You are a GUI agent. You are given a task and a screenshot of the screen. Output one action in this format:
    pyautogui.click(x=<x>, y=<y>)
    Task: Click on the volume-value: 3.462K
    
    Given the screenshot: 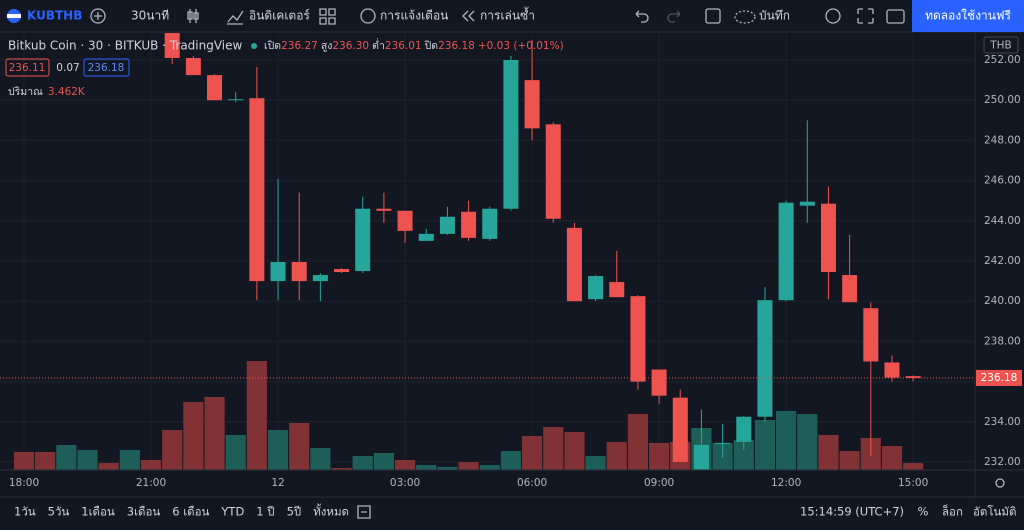 What is the action you would take?
    pyautogui.click(x=67, y=92)
    